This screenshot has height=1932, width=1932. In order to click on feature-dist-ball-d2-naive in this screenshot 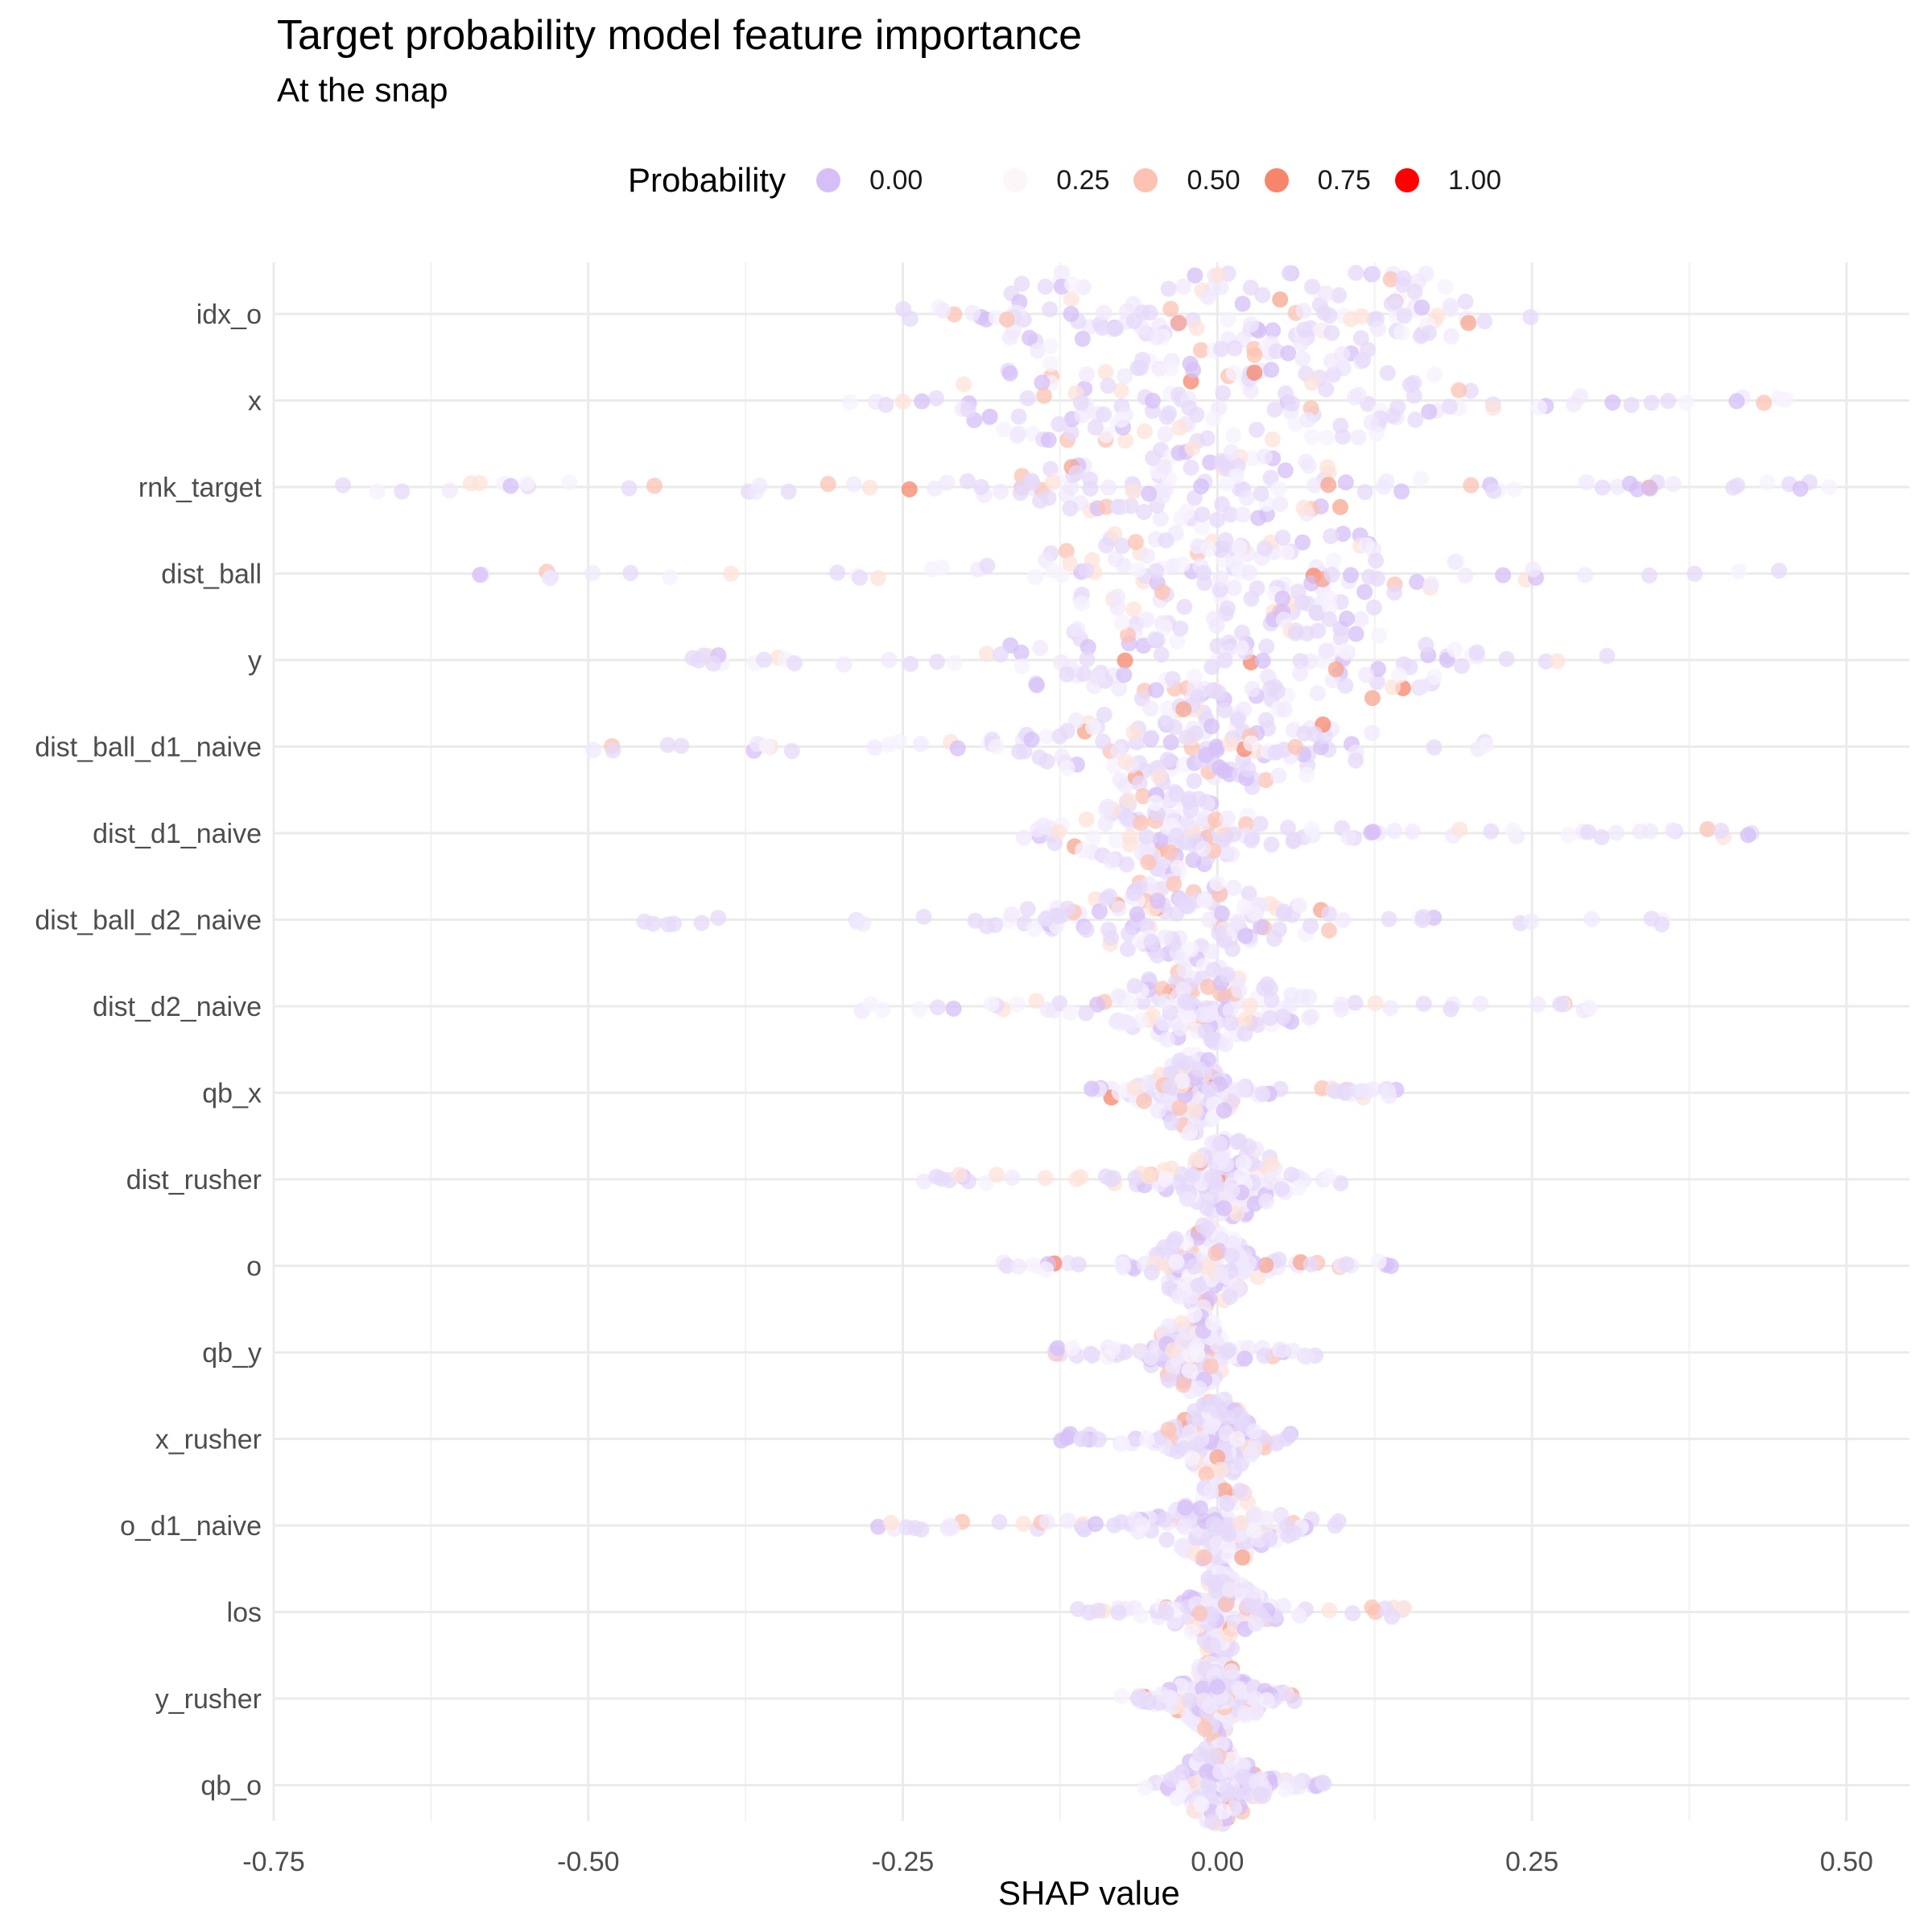, I will do `click(1153, 920)`.